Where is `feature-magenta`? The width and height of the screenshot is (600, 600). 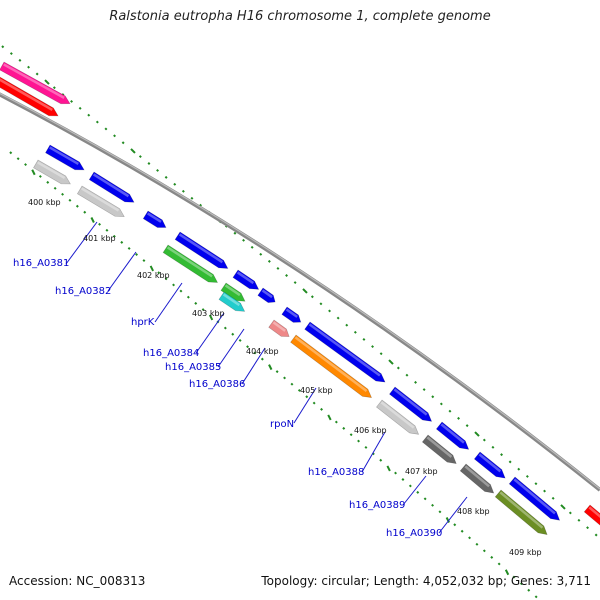 feature-magenta is located at coordinates (36, 84).